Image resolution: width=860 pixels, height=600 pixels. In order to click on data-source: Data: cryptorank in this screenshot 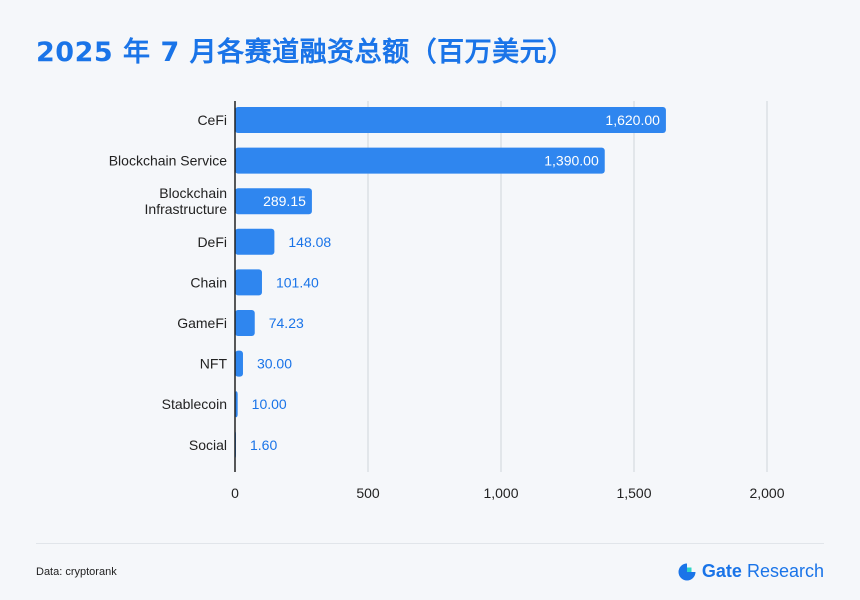, I will do `click(76, 572)`.